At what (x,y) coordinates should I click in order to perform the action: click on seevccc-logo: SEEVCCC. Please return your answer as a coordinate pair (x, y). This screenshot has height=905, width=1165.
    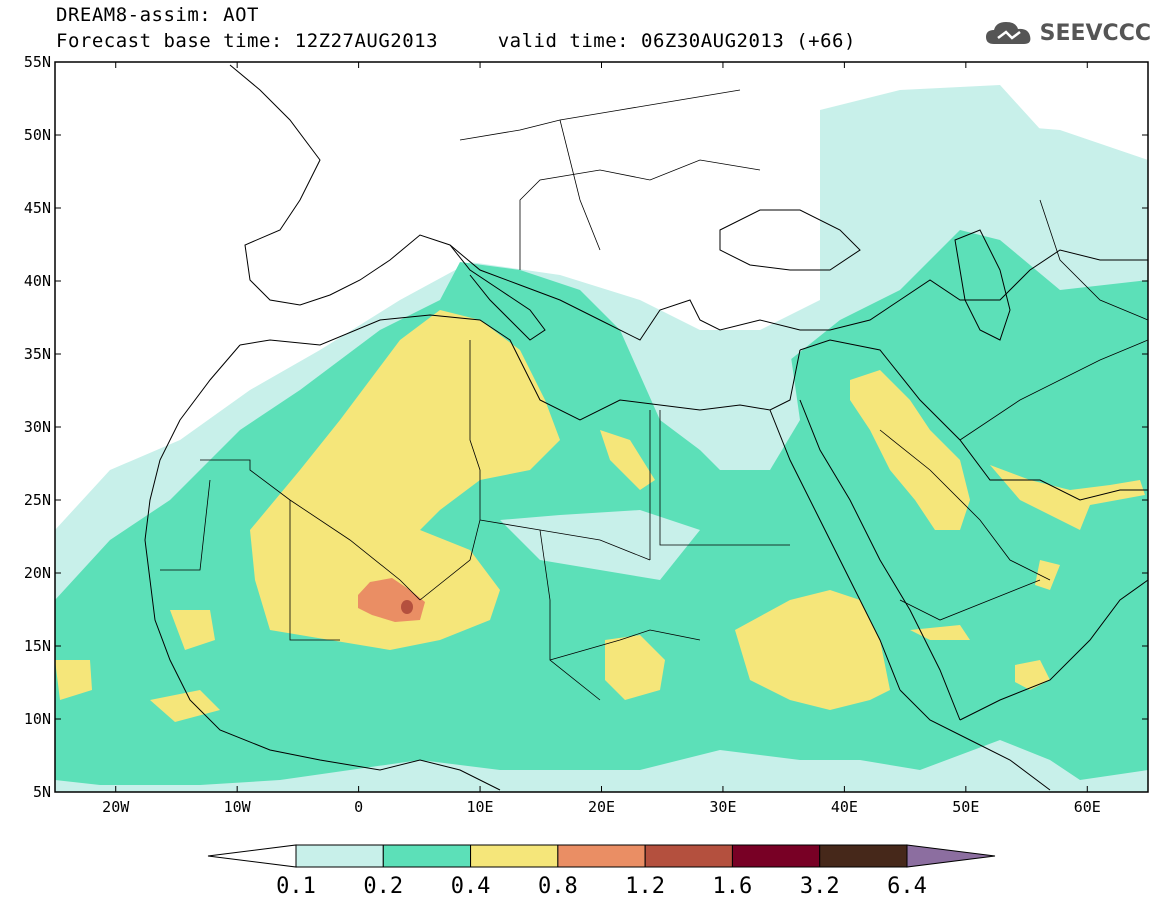
    Looking at the image, I should click on (1067, 33).